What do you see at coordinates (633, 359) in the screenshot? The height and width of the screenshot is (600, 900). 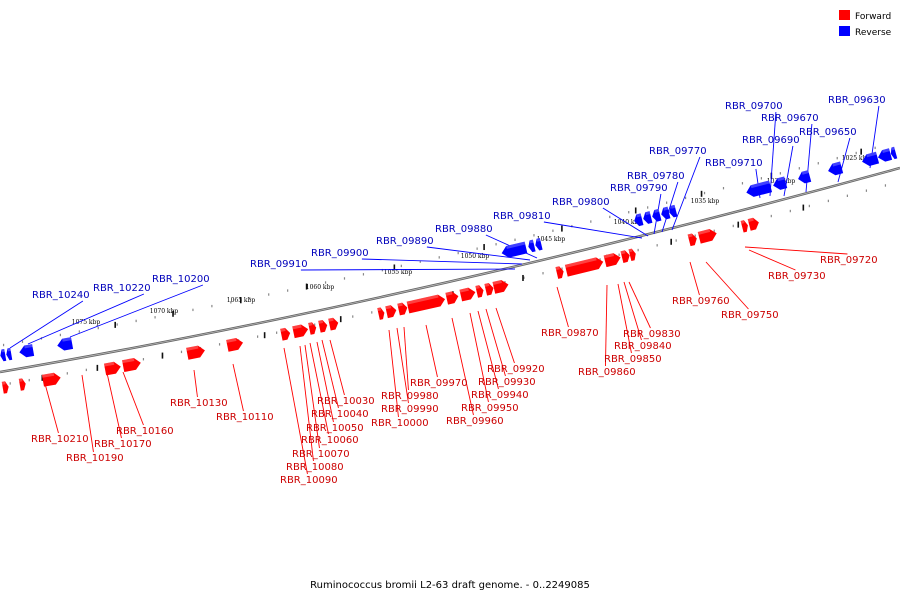 I see `forward-gene-label: RBR_09850` at bounding box center [633, 359].